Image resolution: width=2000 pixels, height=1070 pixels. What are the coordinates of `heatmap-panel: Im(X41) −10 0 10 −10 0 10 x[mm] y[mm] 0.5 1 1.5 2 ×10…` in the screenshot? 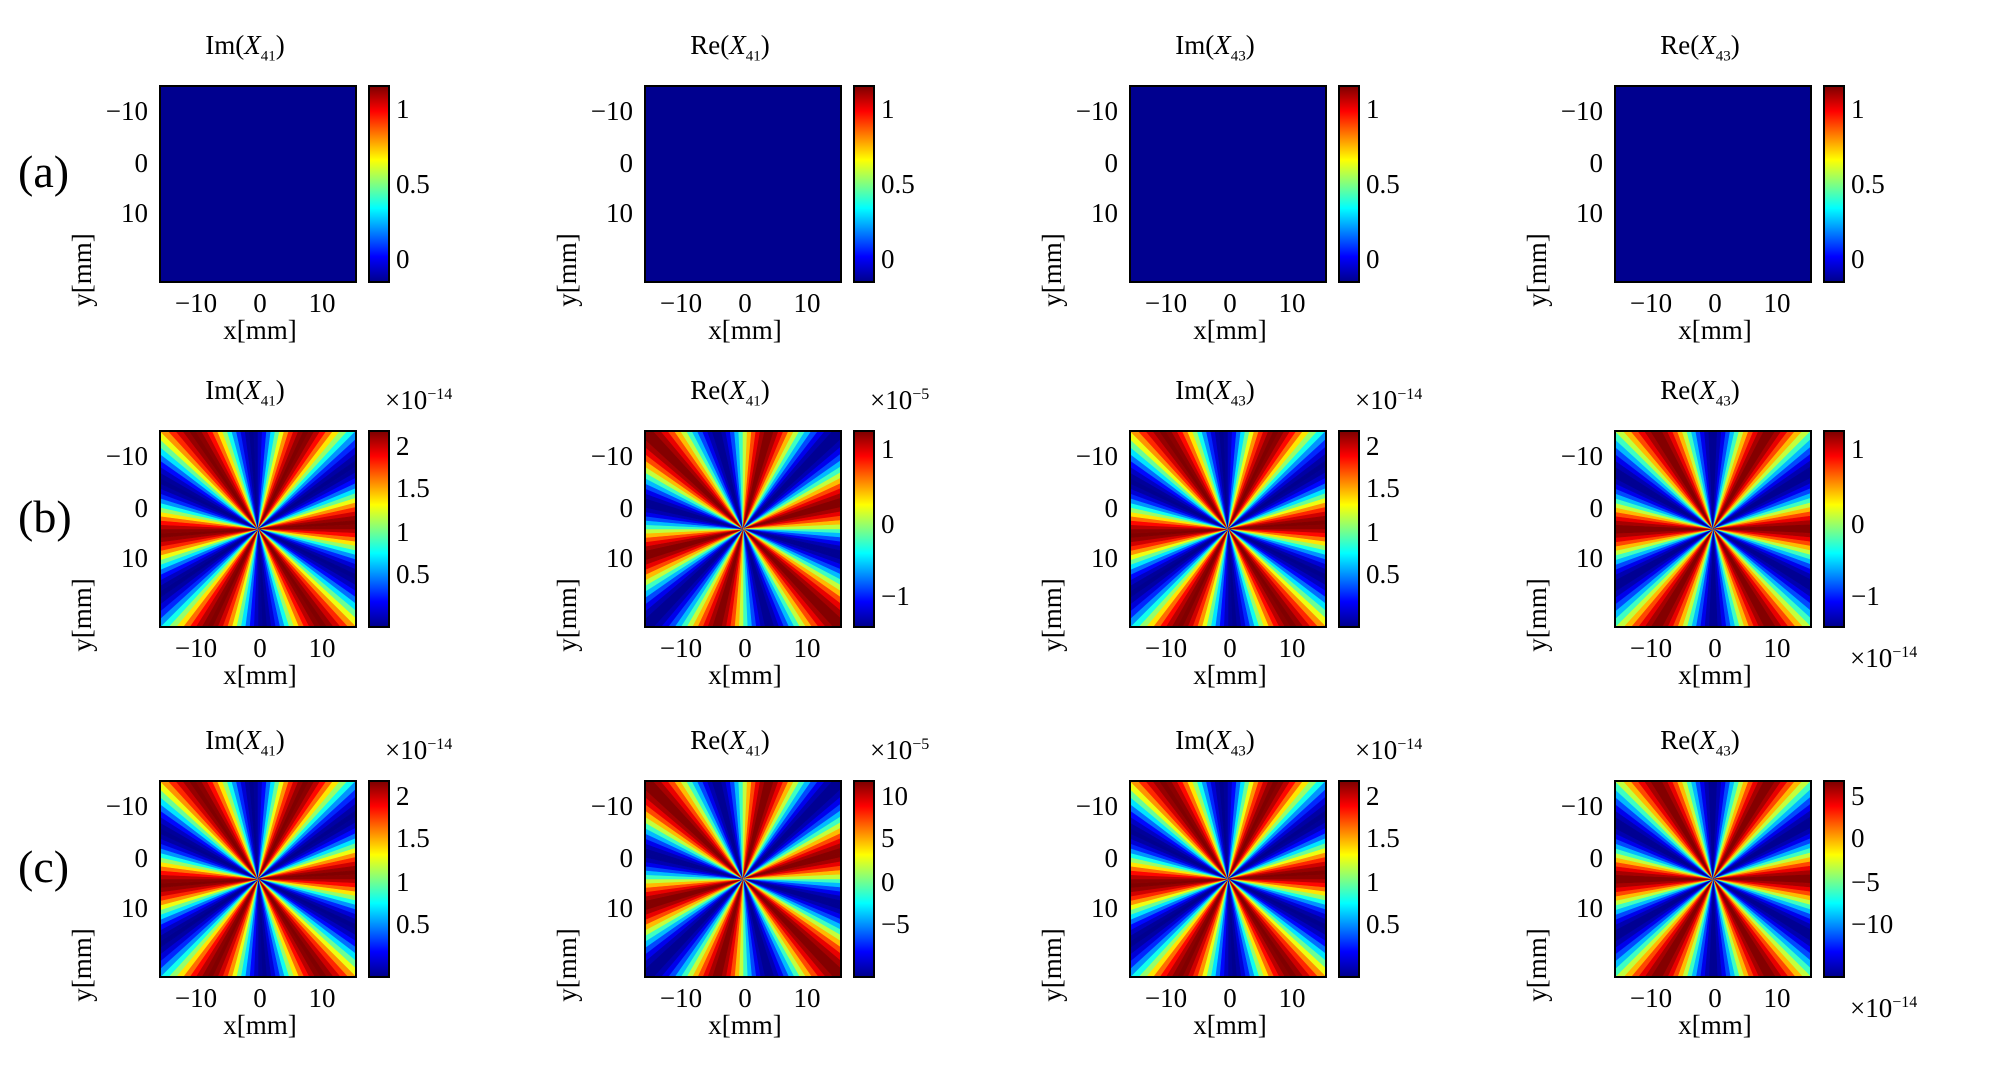 It's located at (250, 897).